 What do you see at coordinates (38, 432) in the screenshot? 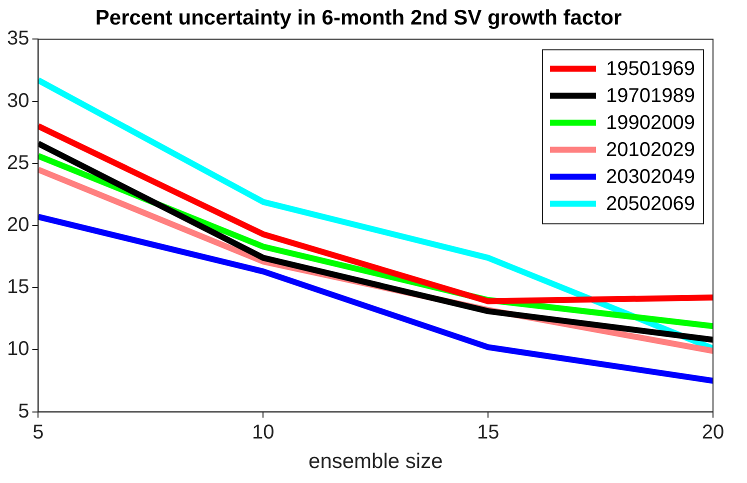
I see `x-tick-label: 5` at bounding box center [38, 432].